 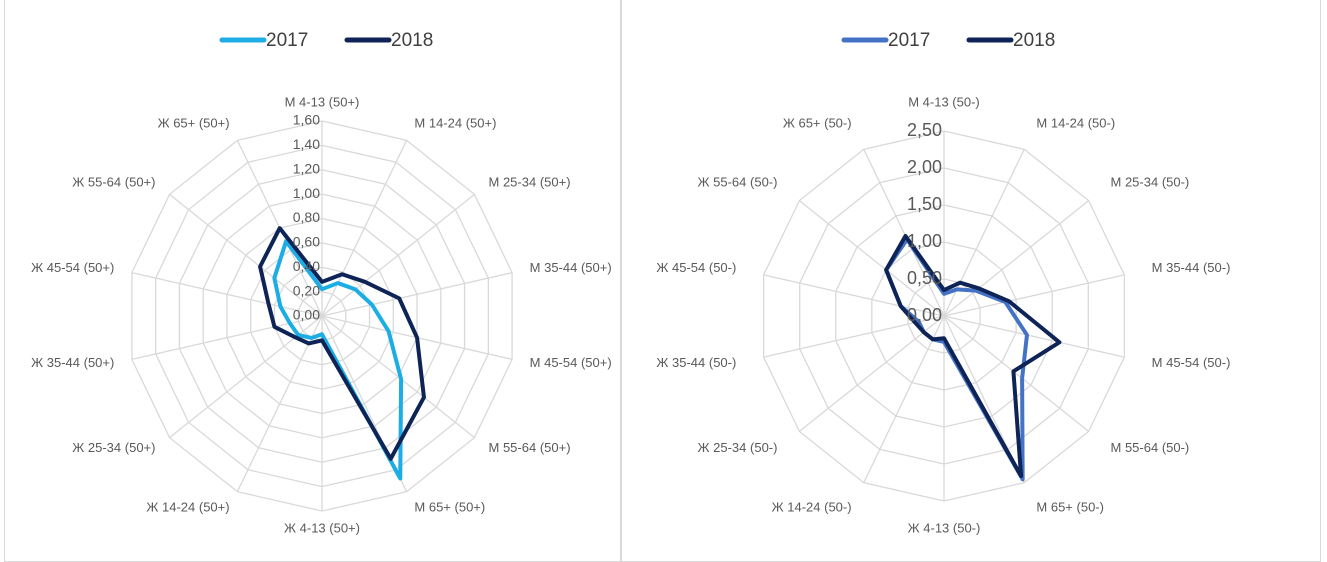 I want to click on category-label: М 25-34 (50-), so click(x=1150, y=182).